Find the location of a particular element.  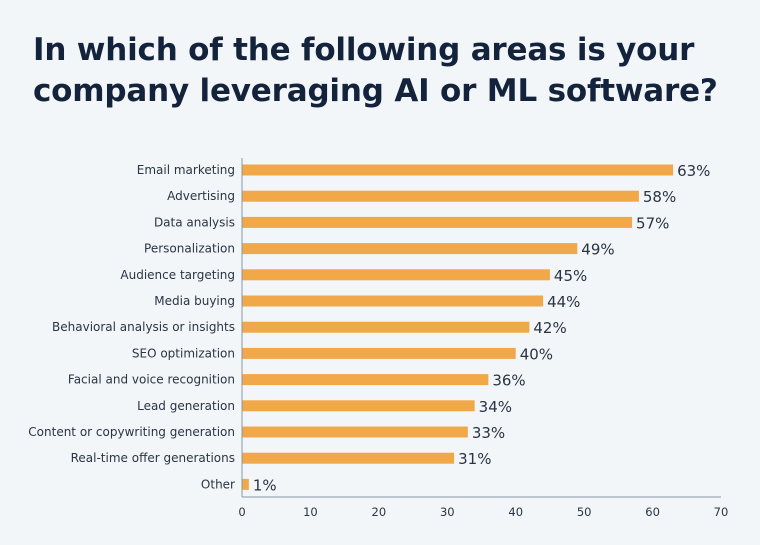

category-label: Data analysis is located at coordinates (194, 222).